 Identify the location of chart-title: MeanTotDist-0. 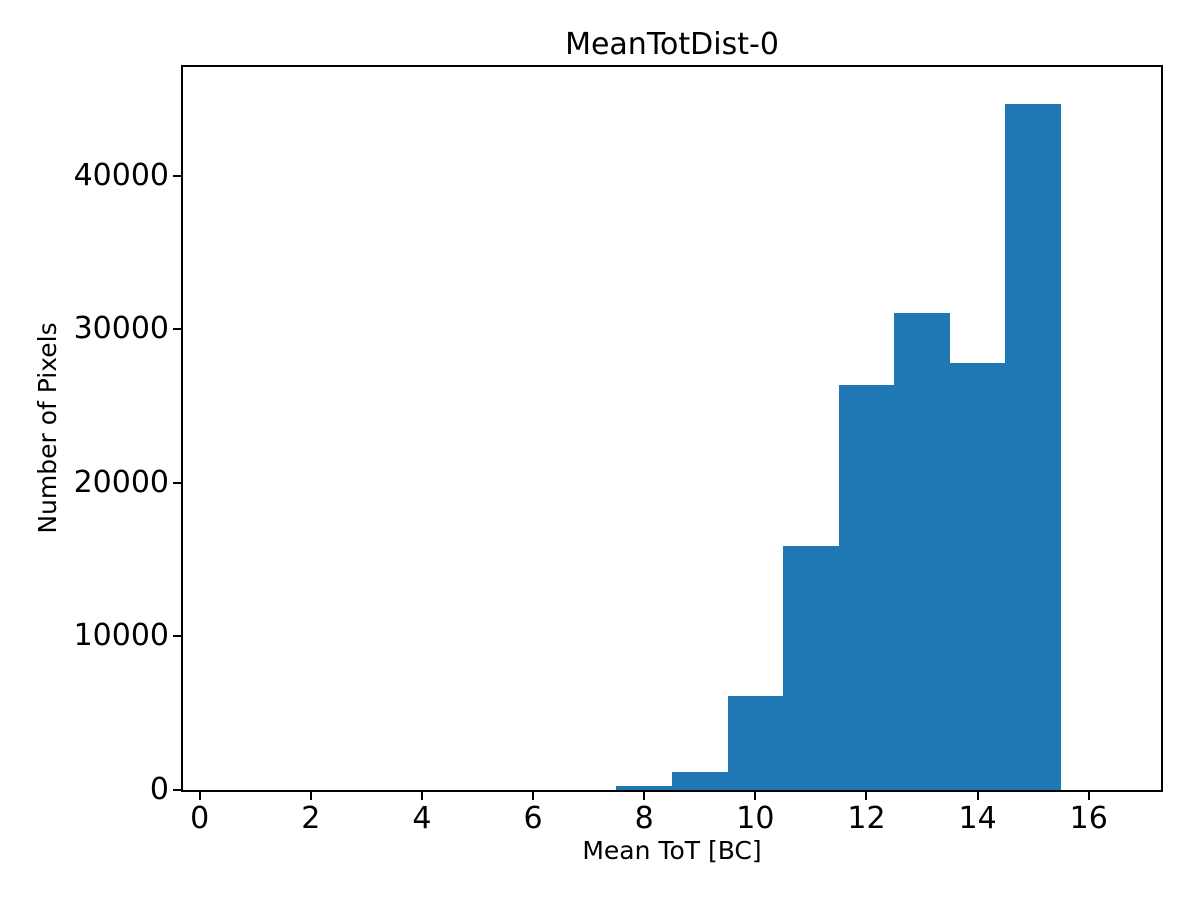
(672, 44).